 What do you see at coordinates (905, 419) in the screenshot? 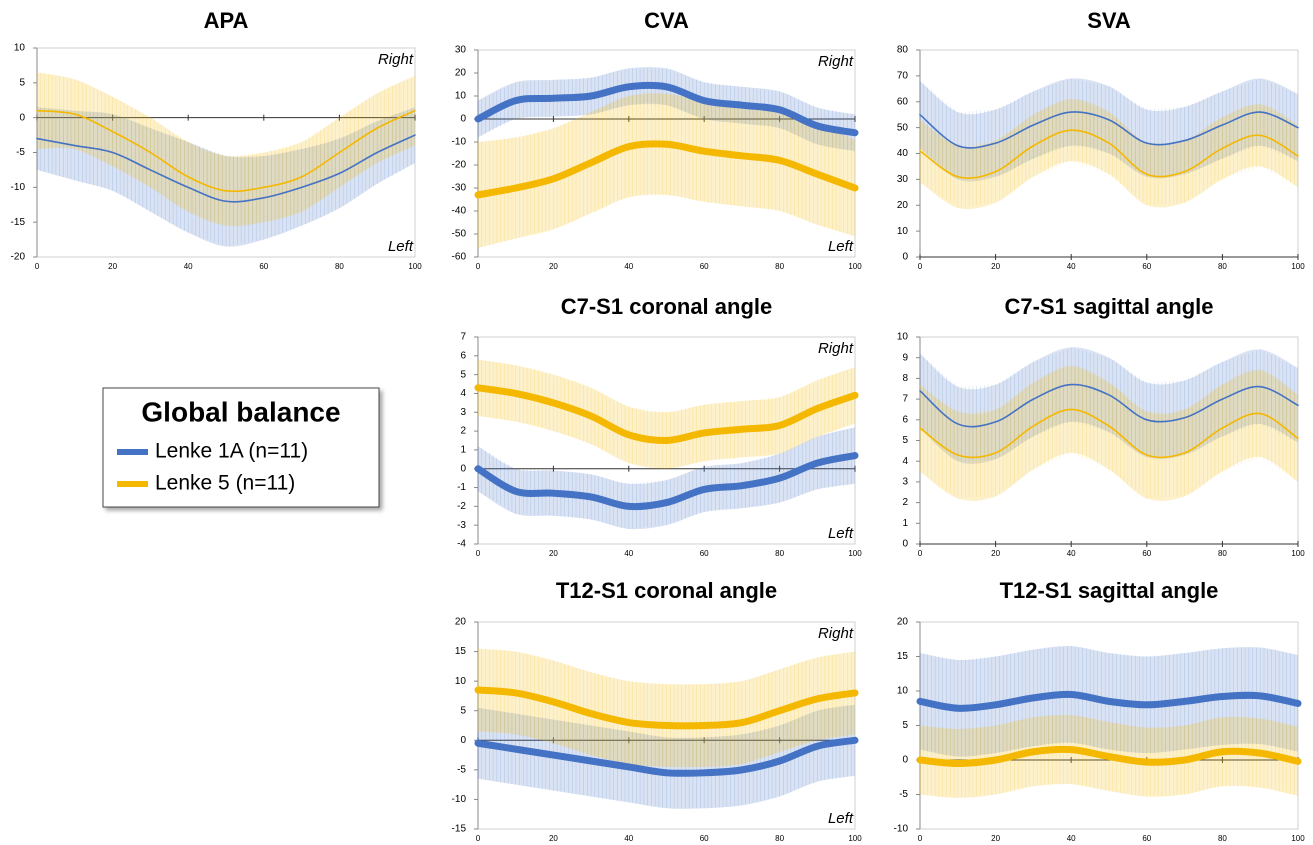
I see `y-tick-label: 6` at bounding box center [905, 419].